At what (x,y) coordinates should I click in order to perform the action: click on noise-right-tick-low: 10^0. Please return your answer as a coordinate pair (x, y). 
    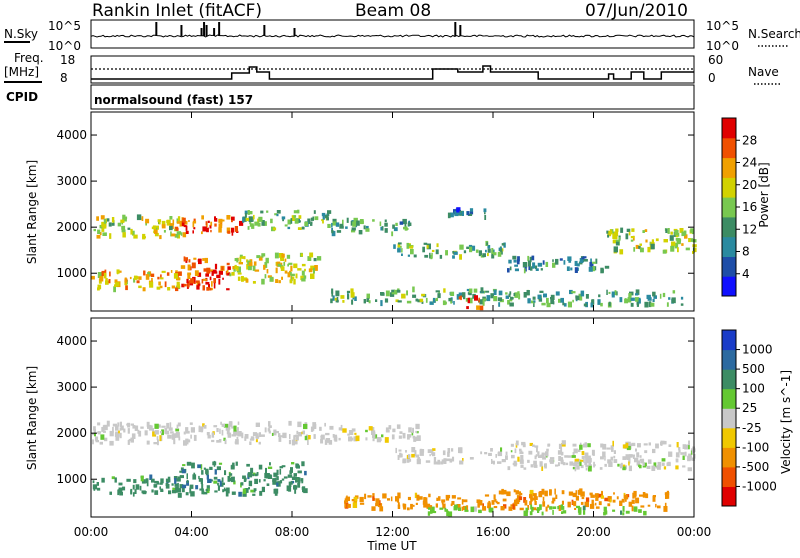
    Looking at the image, I should click on (722, 46).